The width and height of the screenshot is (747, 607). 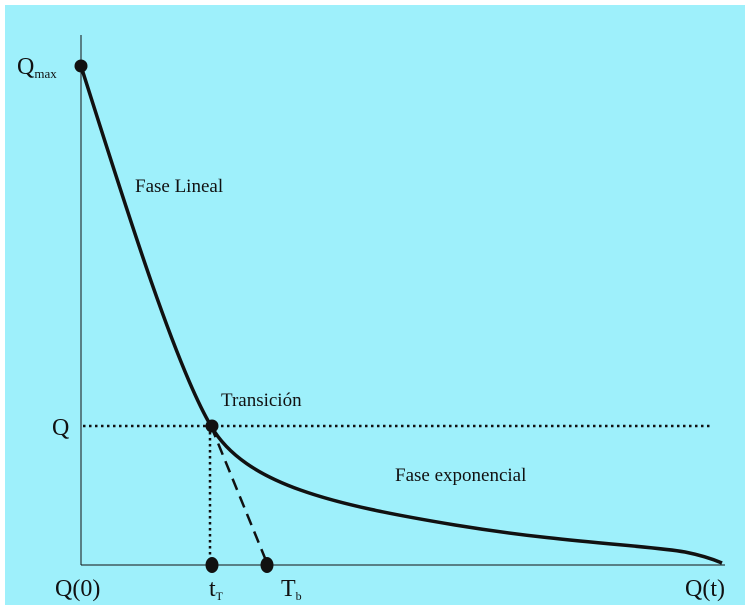 What do you see at coordinates (212, 426) in the screenshot?
I see `transition-point` at bounding box center [212, 426].